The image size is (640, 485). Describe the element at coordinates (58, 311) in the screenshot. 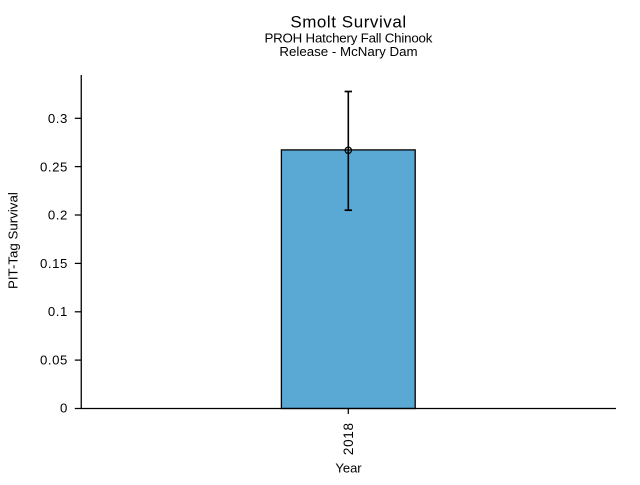

I see `svg-text: 0.1` at that location.